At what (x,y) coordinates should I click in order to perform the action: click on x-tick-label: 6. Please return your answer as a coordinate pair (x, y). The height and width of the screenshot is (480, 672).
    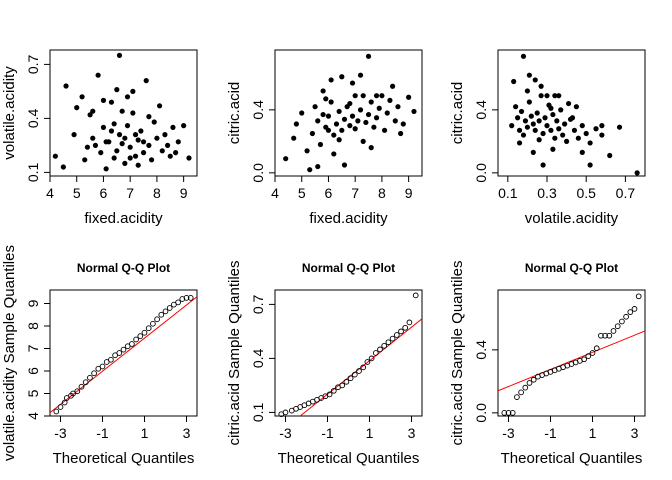
    Looking at the image, I should click on (104, 193).